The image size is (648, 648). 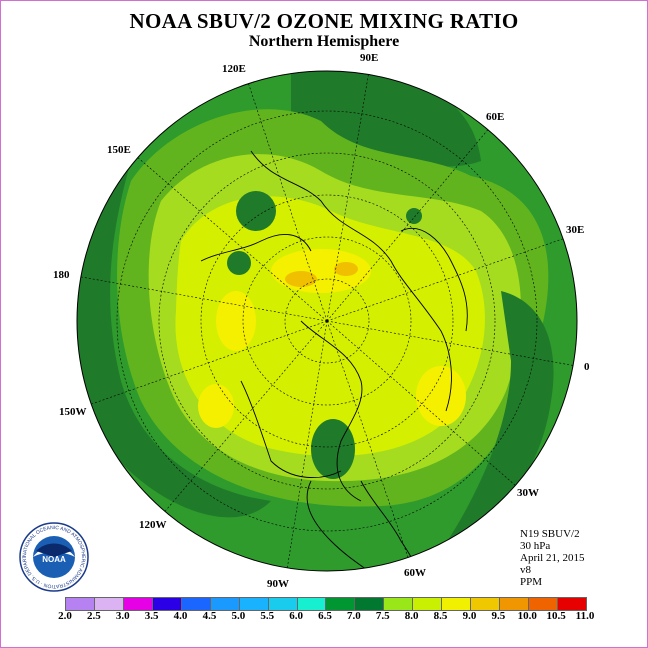 I want to click on lon-label-120e: 120E, so click(x=234, y=69).